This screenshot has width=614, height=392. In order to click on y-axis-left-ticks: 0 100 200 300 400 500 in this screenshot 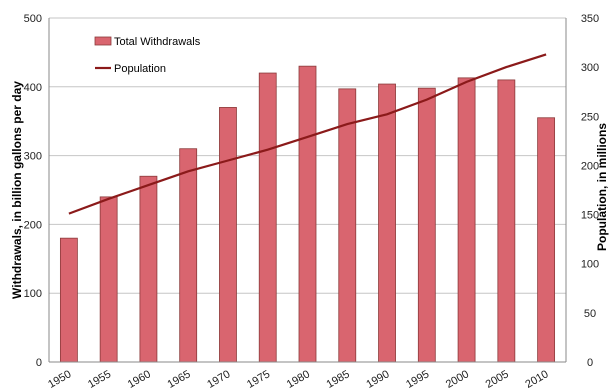, I will do `click(33, 191)`.